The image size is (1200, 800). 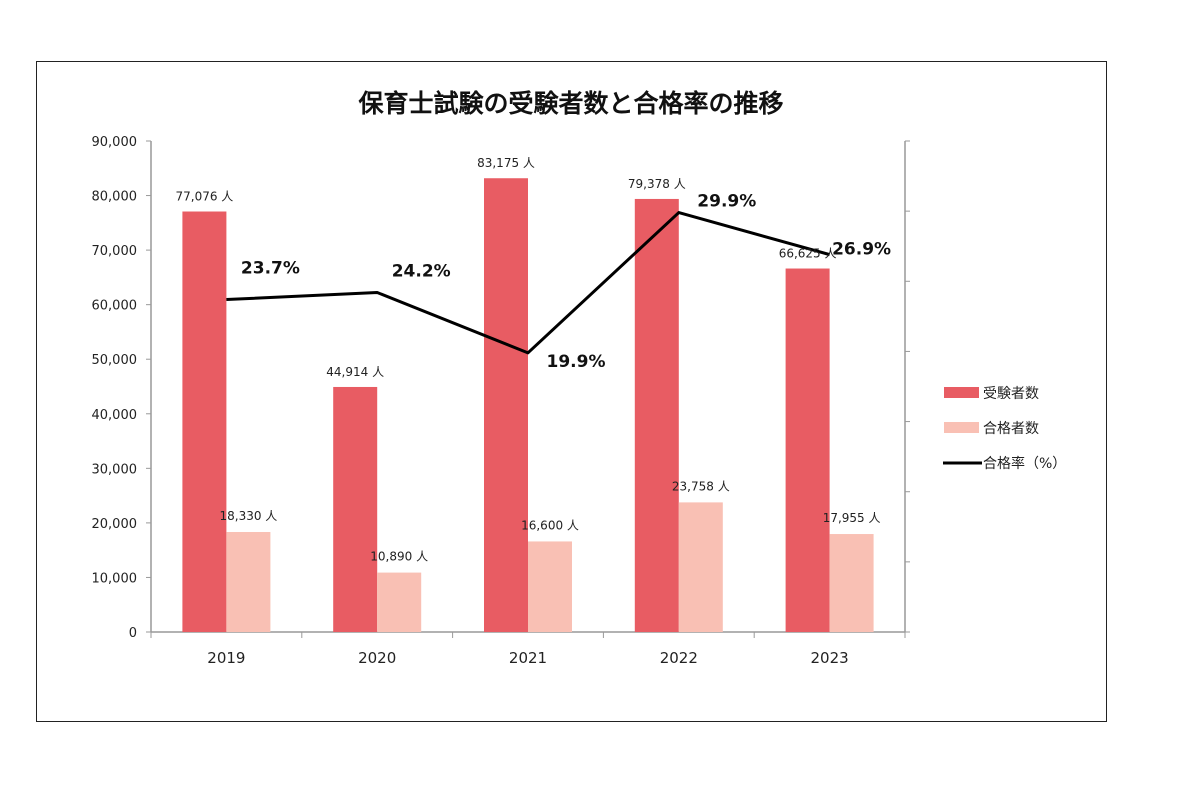 I want to click on bar-2019-passers, so click(x=248, y=581).